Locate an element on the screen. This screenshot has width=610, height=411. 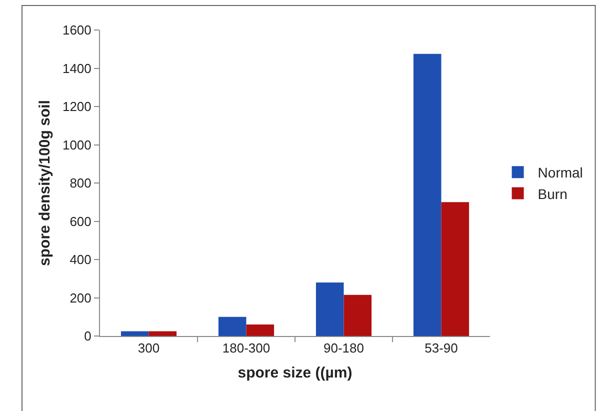
y-tick-label: 1600 is located at coordinates (77, 30).